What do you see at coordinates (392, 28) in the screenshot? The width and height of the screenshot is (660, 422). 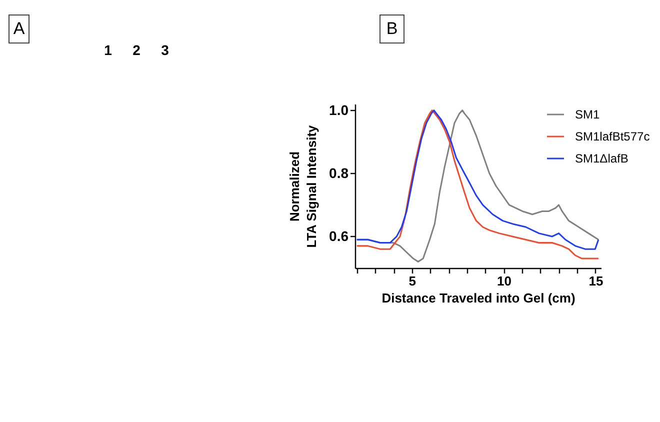 I see `chart-title: B` at bounding box center [392, 28].